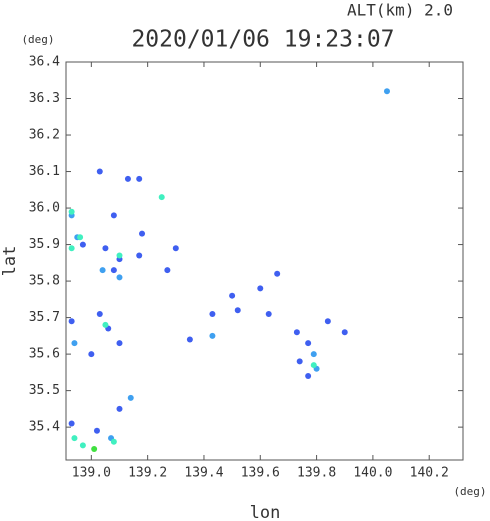 The image size is (490, 521). I want to click on y-tick-label: 35.6, so click(44, 354).